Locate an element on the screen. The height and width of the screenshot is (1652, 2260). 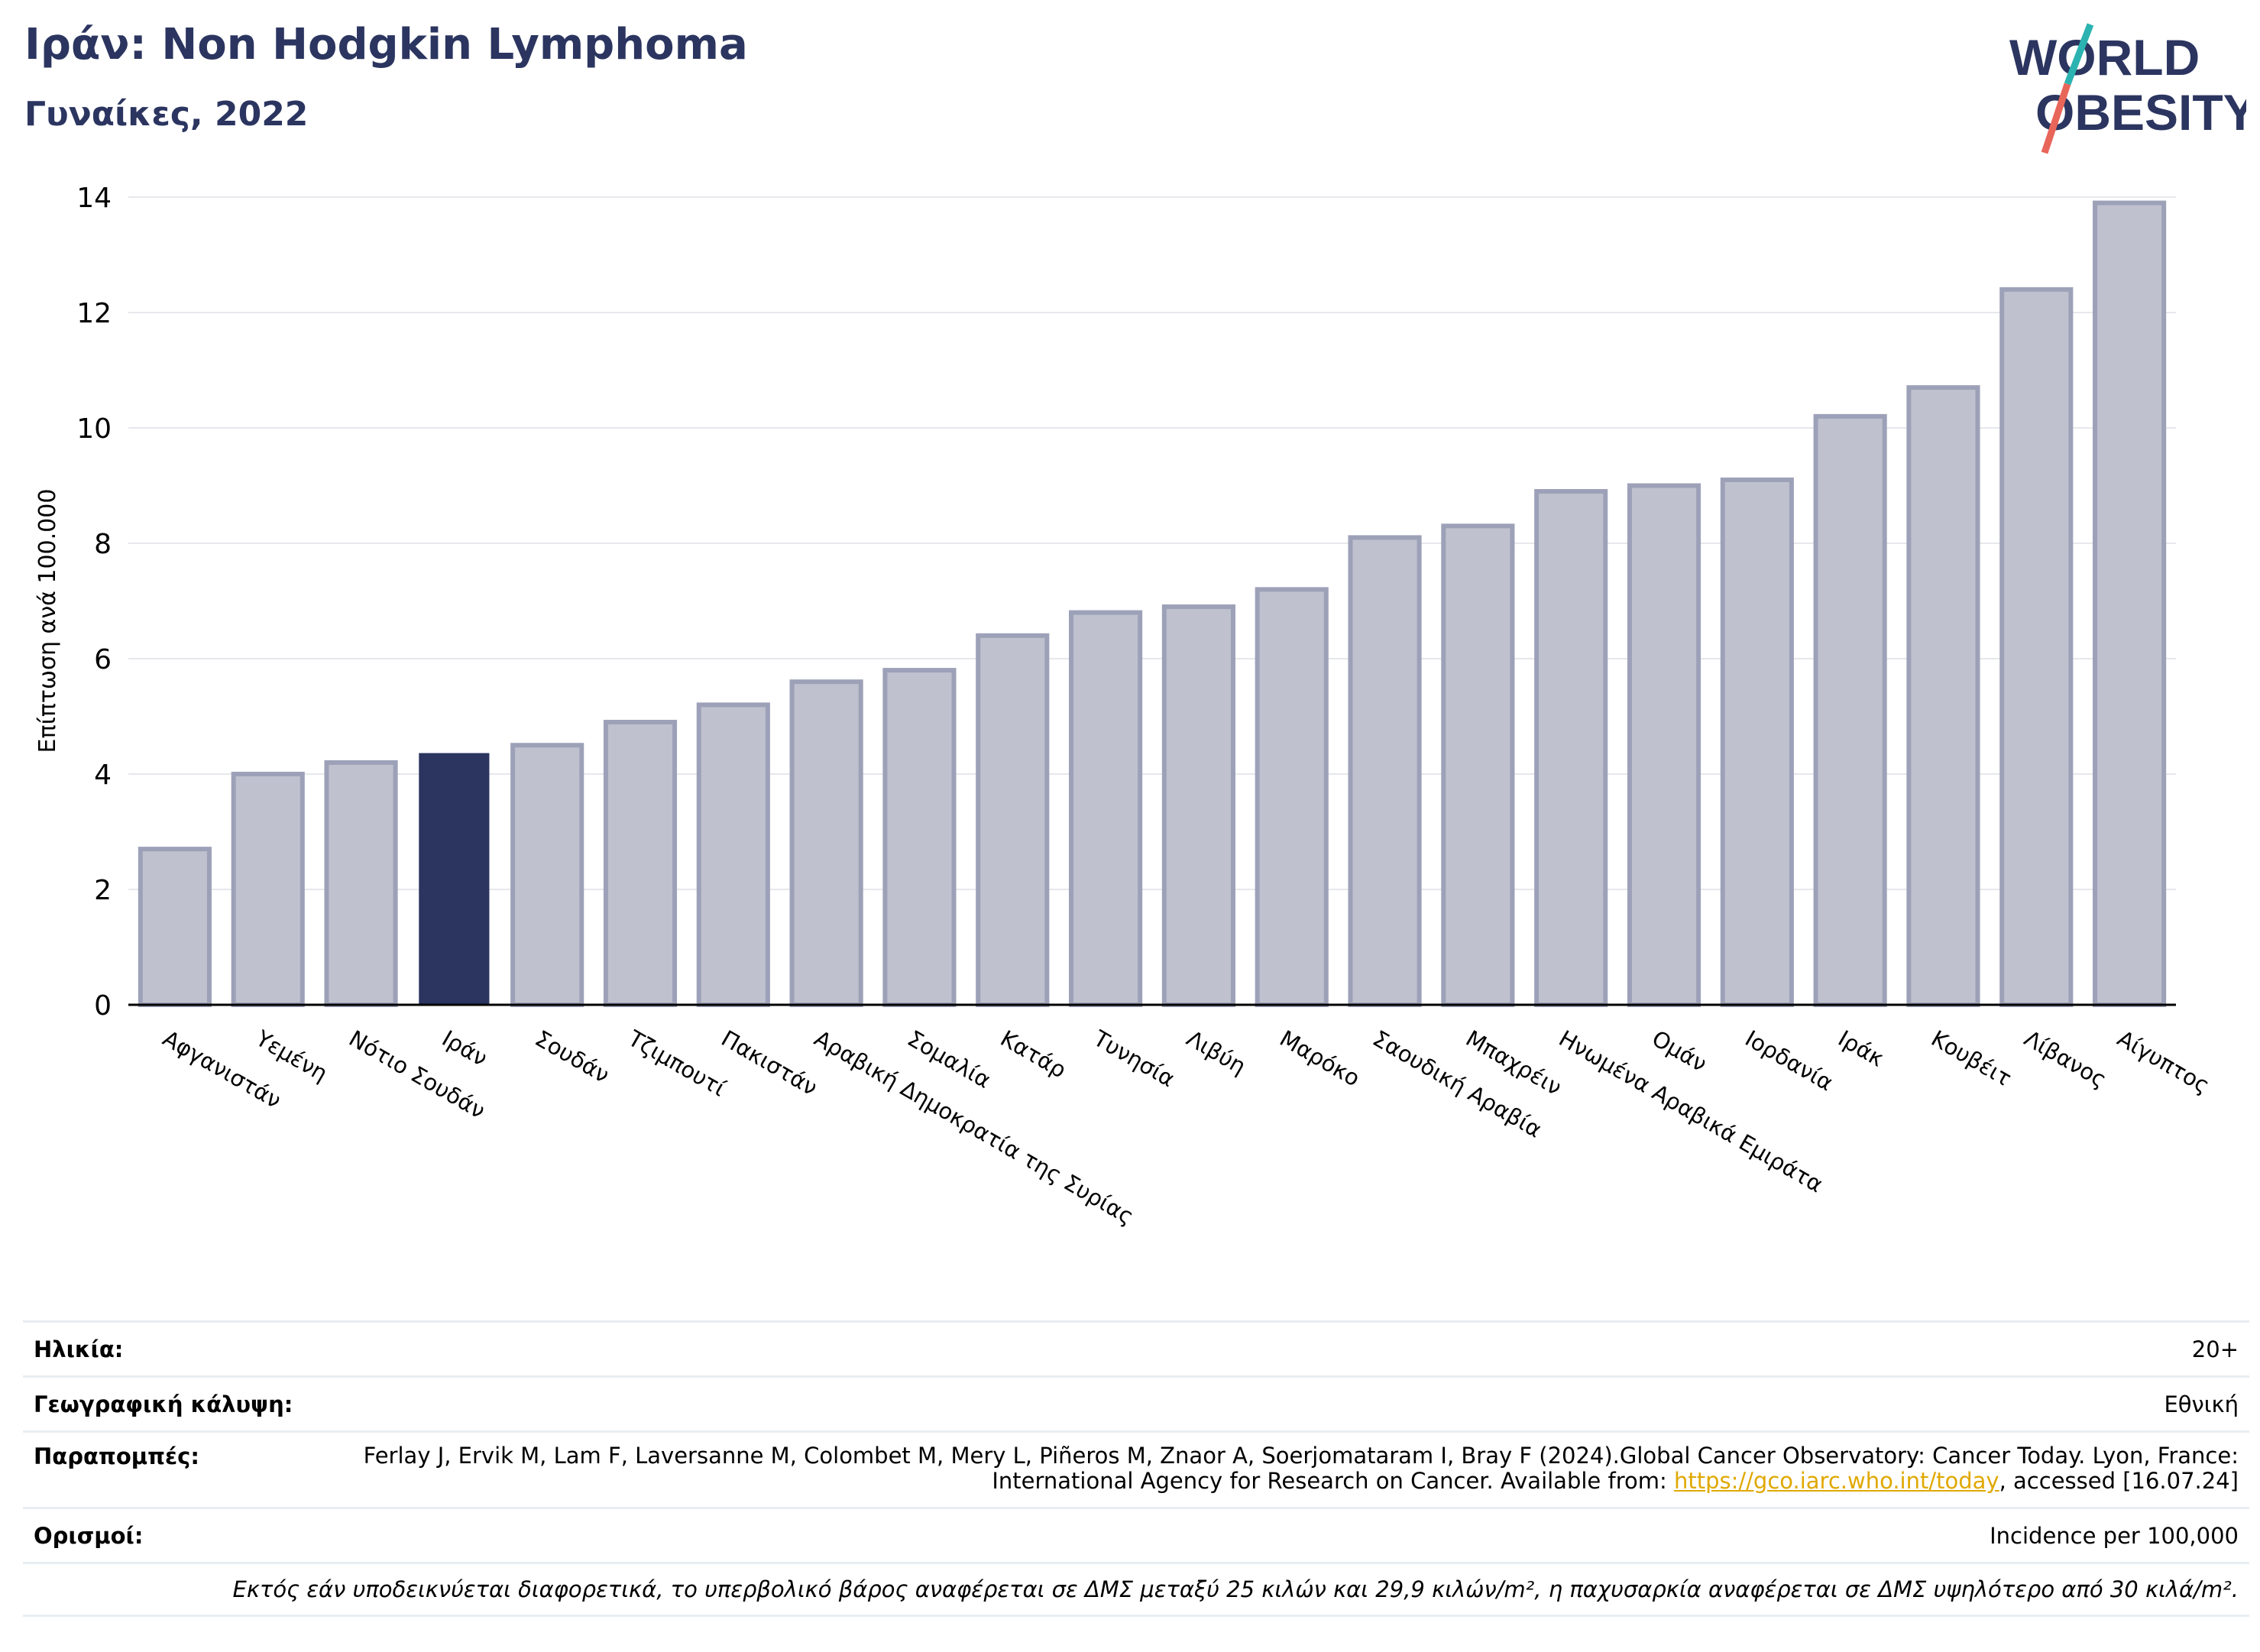
x-tick-label: Ιορδανία is located at coordinates (1788, 1060).